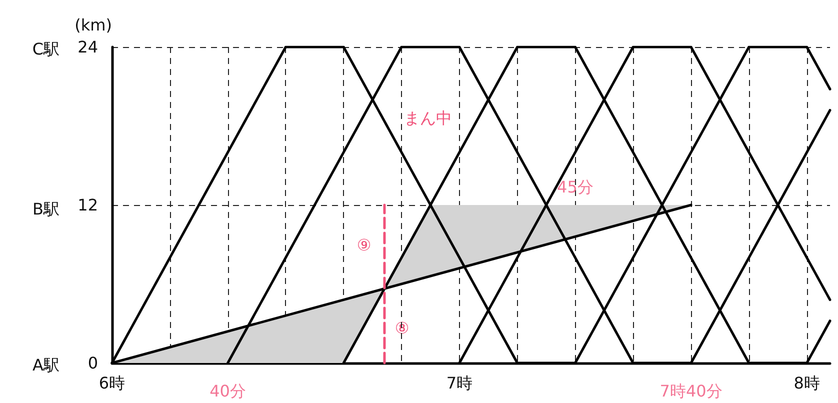 The height and width of the screenshot is (403, 838). Describe the element at coordinates (46, 49) in the screenshot. I see `text: C駅` at that location.